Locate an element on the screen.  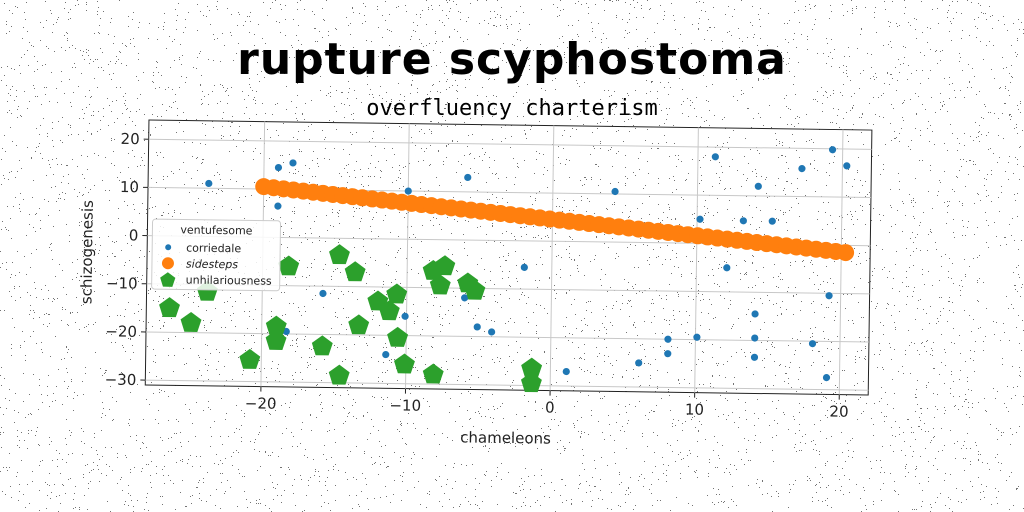
chart-subtitle: overfluency charterism is located at coordinates (512, 108).